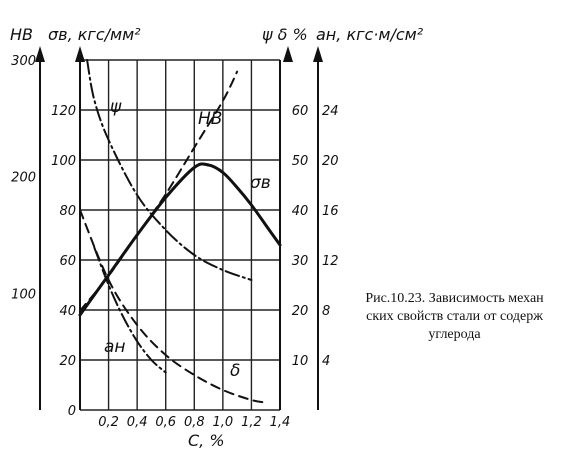 This screenshot has height=463, width=569. What do you see at coordinates (326, 361) in the screenshot?
I see `an-tick-label: 4` at bounding box center [326, 361].